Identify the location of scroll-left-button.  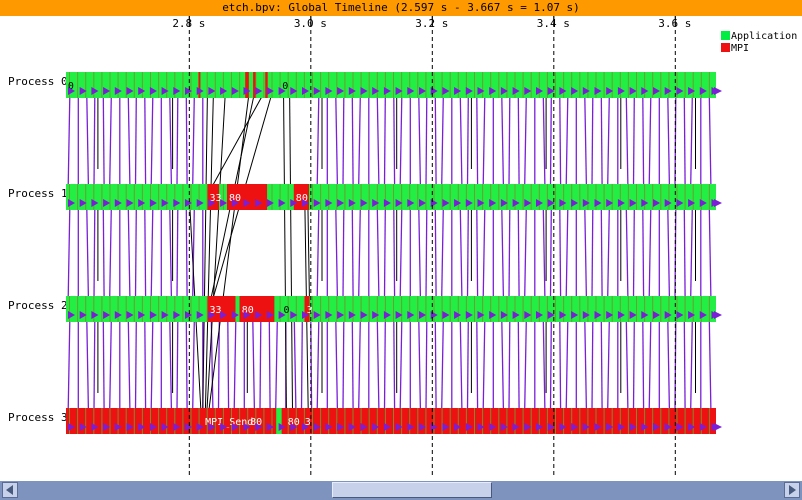
(10, 490).